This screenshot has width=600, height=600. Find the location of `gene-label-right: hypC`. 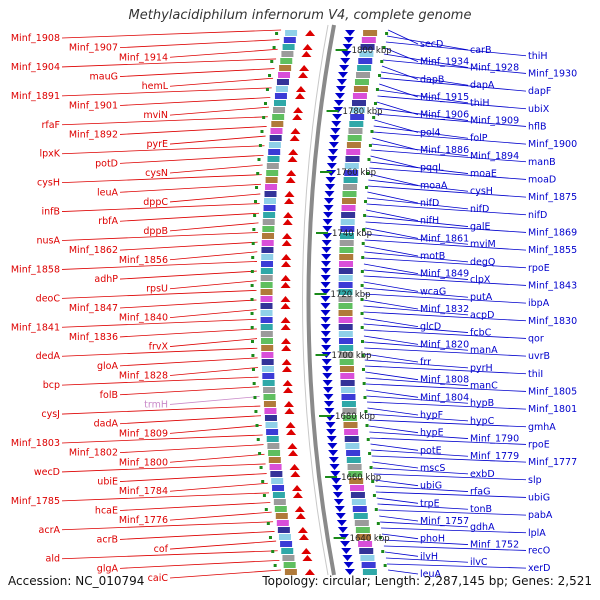

gene-label-right: hypC is located at coordinates (482, 421).